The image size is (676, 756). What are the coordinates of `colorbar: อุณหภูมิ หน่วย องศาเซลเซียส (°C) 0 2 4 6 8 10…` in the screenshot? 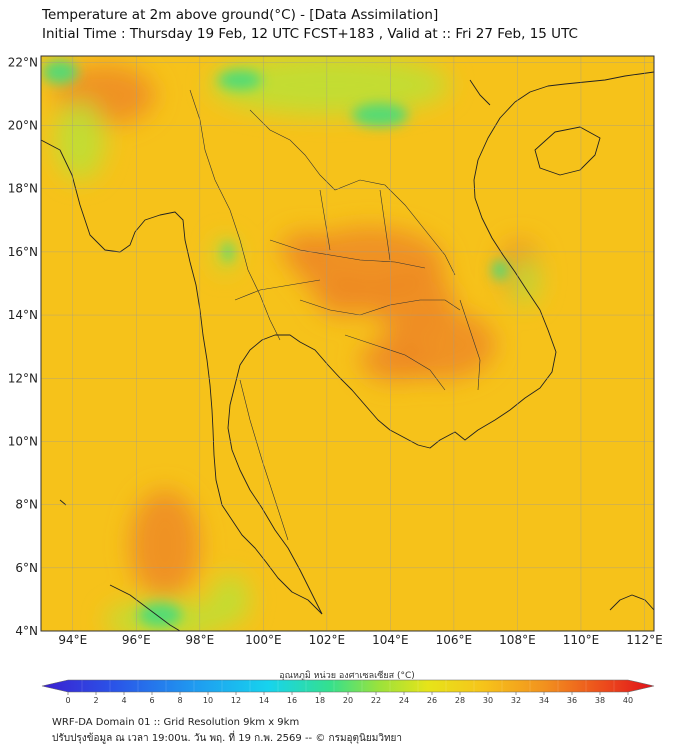 It's located at (348, 687).